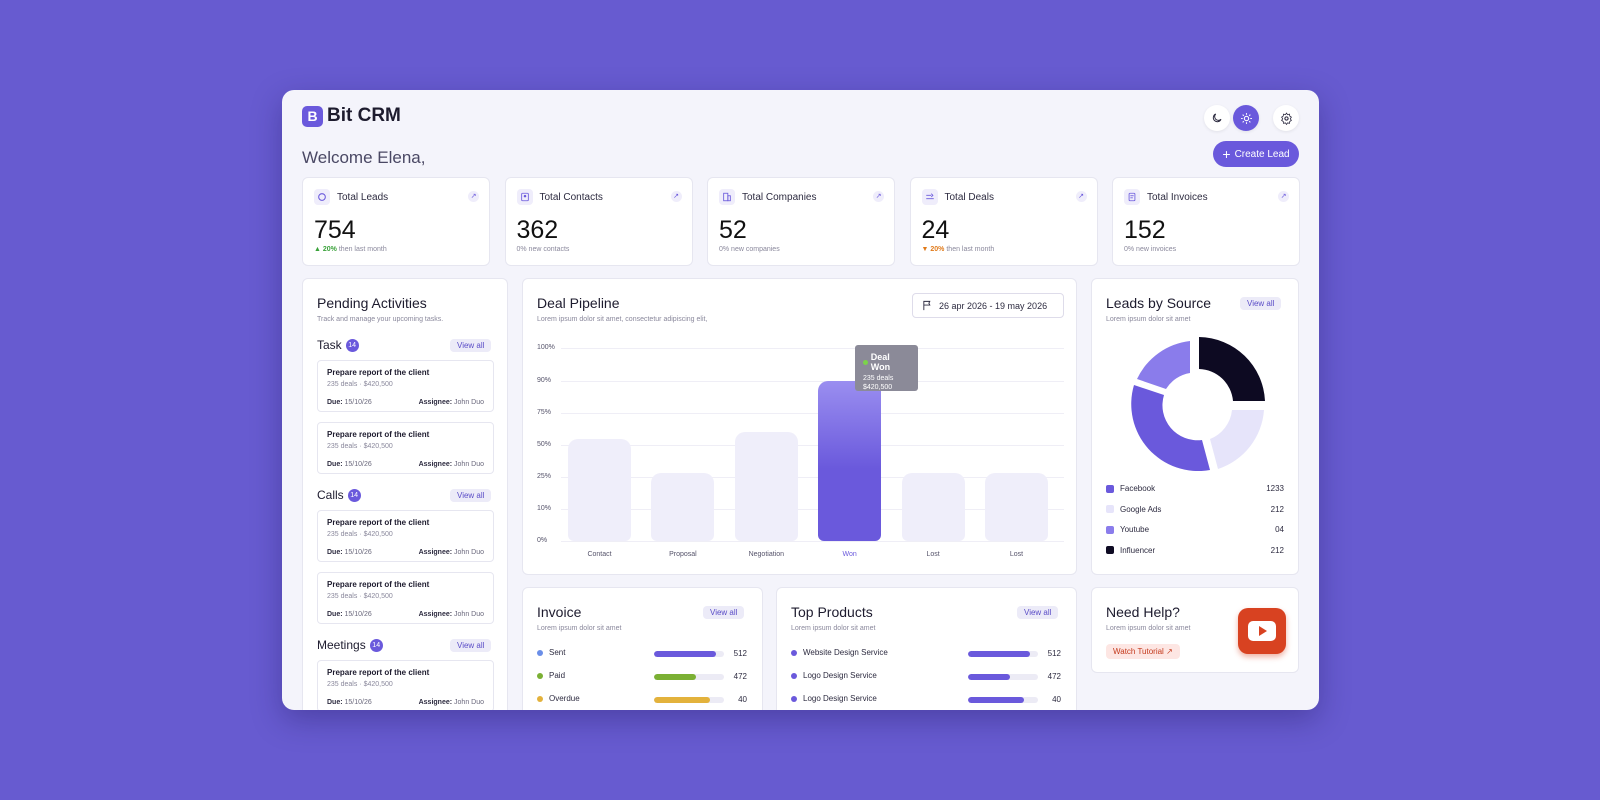 The height and width of the screenshot is (800, 1600). What do you see at coordinates (1132, 197) in the screenshot?
I see `invoices-icon` at bounding box center [1132, 197].